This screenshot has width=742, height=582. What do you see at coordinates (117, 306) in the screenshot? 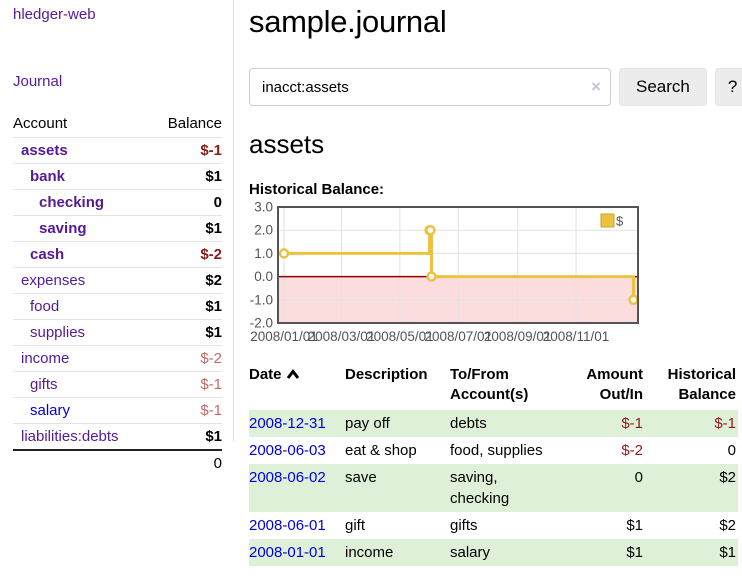
I see `account-row: food $1` at bounding box center [117, 306].